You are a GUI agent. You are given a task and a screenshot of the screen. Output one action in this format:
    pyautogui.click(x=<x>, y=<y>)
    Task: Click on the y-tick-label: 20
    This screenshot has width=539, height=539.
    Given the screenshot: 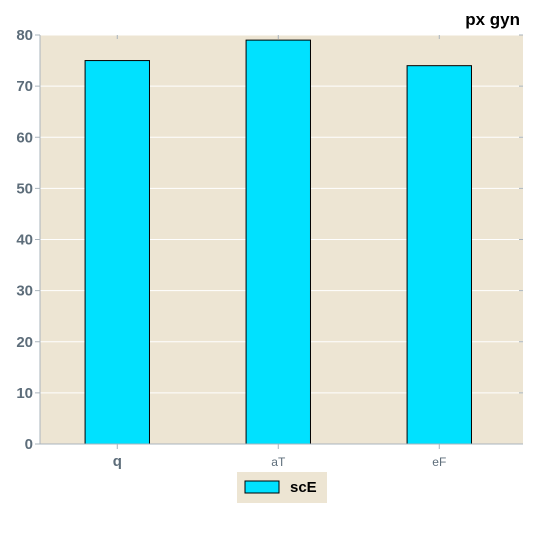 What is the action you would take?
    pyautogui.click(x=24, y=342)
    